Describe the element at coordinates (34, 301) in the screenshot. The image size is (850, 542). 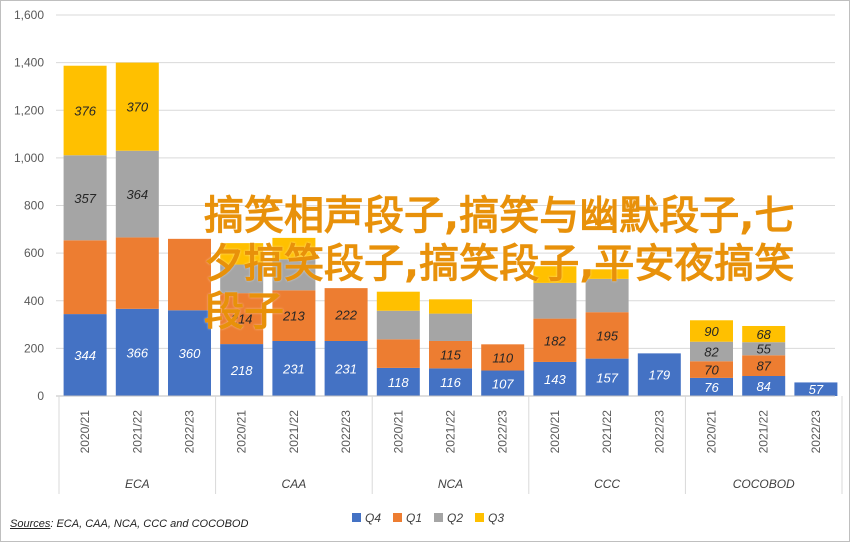
I see `y-tick-label: 400` at that location.